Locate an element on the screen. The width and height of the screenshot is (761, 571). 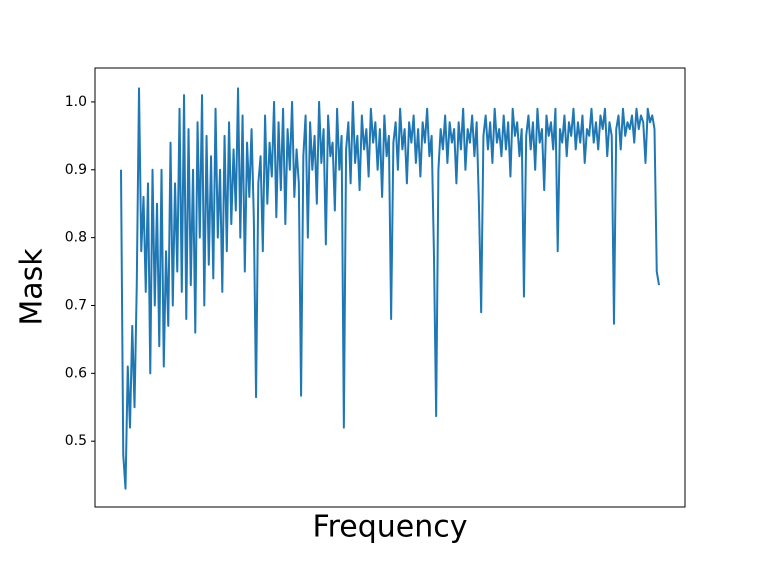
y-tick-label: 0.9 is located at coordinates (76, 170).